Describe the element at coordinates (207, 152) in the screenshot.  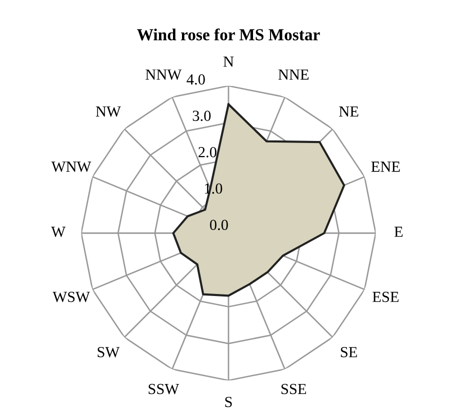
I see `y-tick-label: 2.0` at that location.